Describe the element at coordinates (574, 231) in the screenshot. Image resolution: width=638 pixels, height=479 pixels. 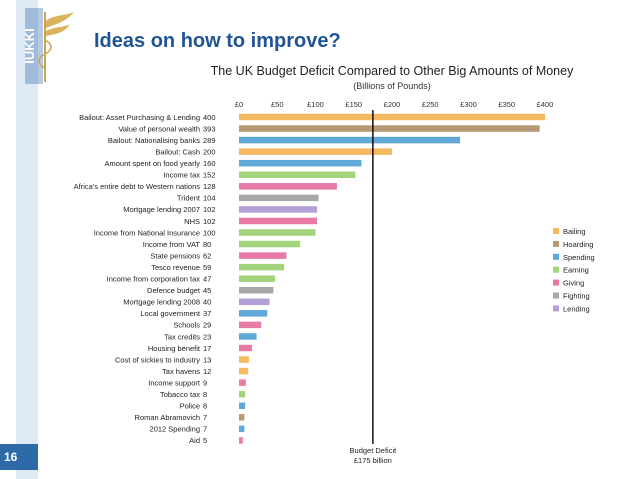
I see `legend-label: Bailing` at that location.